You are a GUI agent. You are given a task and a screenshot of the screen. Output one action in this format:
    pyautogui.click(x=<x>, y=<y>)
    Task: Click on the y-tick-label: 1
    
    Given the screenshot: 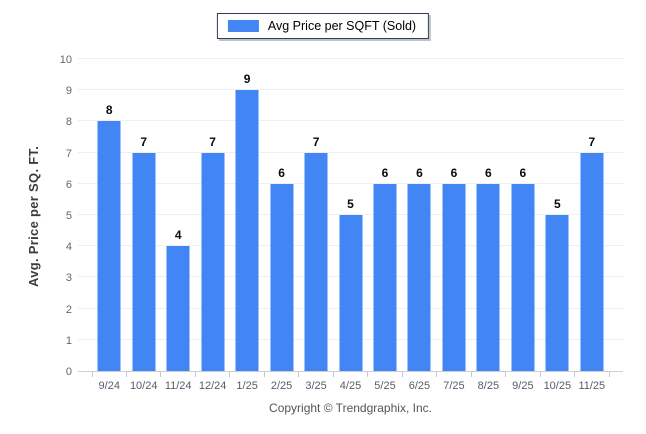 What is the action you would take?
    pyautogui.click(x=68, y=340)
    